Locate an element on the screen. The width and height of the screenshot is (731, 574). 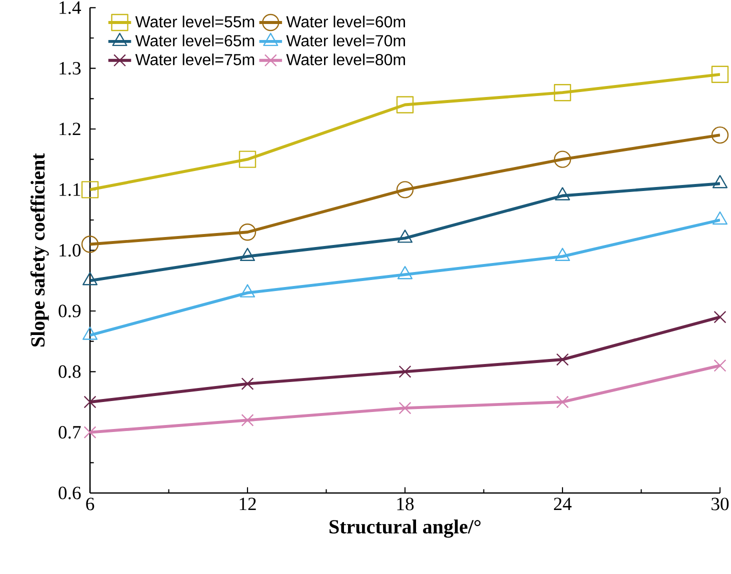
legend-label: Water level=65m is located at coordinates (194, 40).